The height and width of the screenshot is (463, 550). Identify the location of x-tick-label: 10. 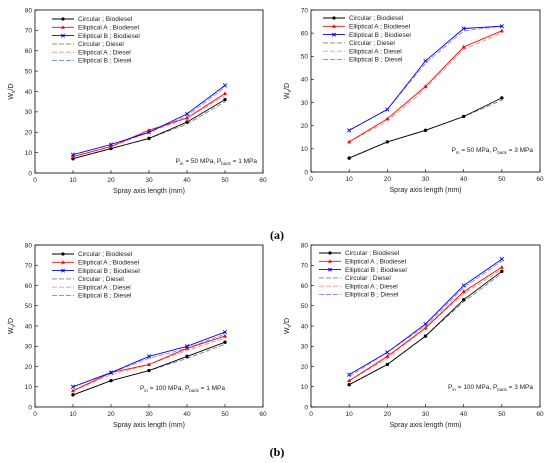
(350, 179).